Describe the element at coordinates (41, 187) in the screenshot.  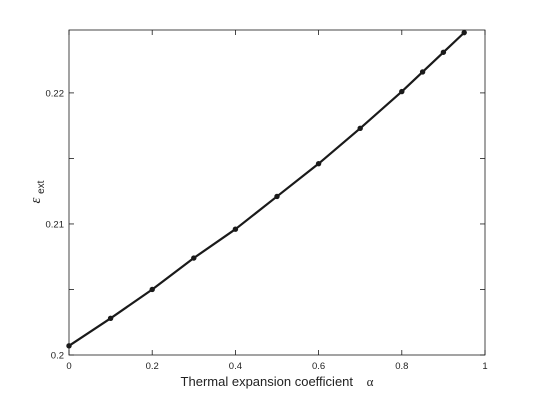
I see `y-axis-title-subscript: ext` at that location.